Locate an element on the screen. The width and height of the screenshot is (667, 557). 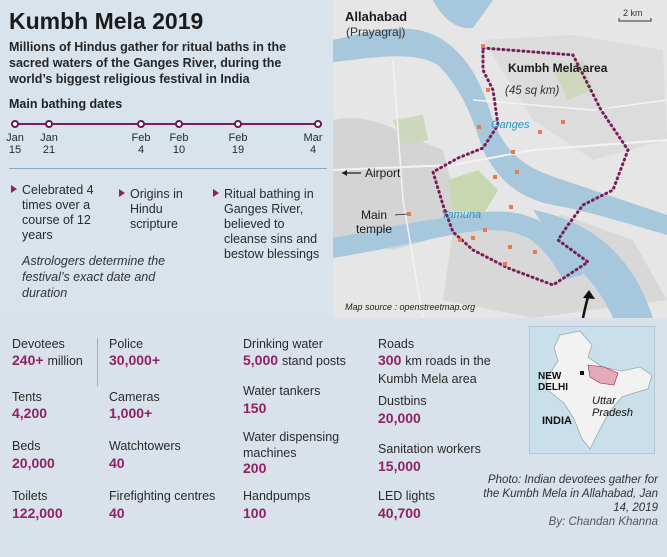
india-map-graphic is located at coordinates (598, 390).